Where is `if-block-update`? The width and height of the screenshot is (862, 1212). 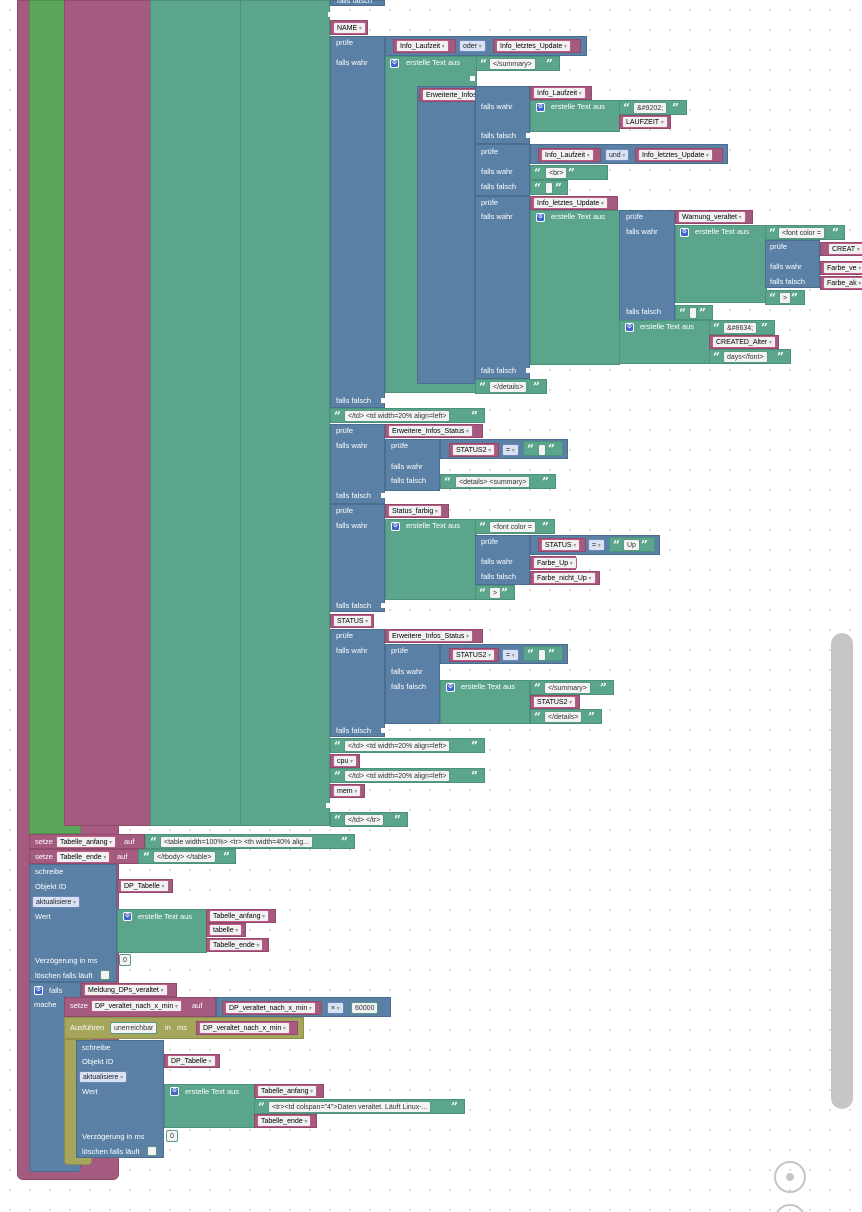 if-block-update is located at coordinates (502, 287).